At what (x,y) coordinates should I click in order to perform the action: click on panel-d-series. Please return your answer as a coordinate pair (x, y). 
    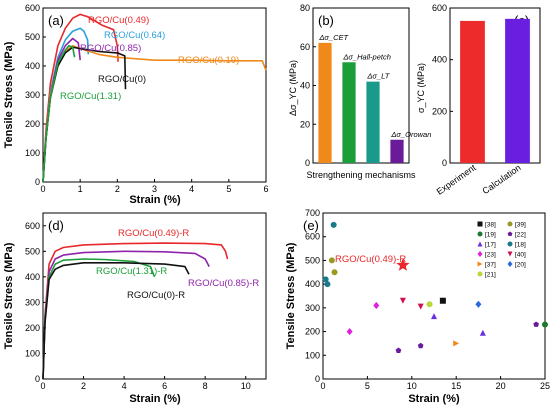
    Looking at the image, I should click on (135, 311).